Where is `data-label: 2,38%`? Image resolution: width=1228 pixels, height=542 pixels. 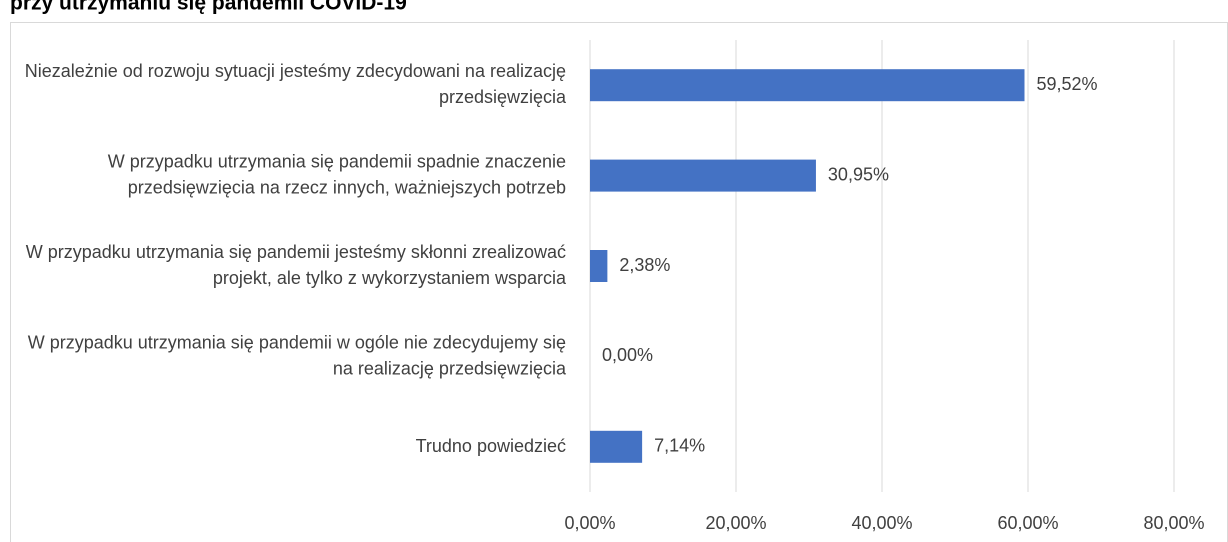
data-label: 2,38% is located at coordinates (644, 265).